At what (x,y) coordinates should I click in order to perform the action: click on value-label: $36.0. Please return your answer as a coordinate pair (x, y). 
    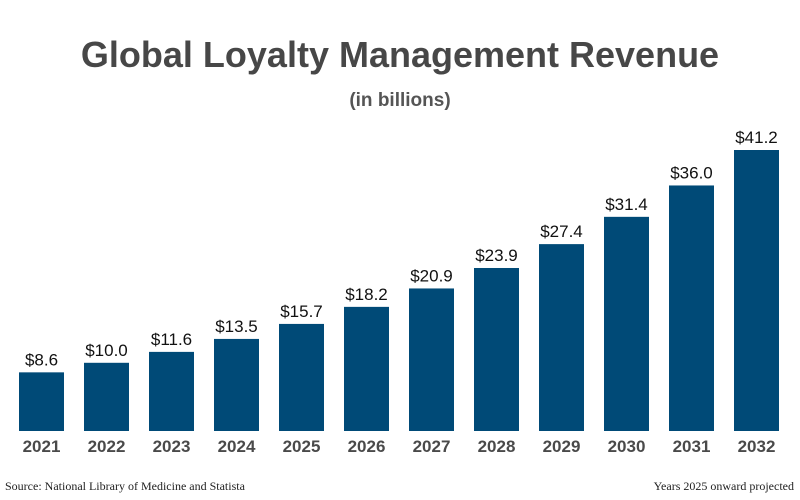
    Looking at the image, I should click on (691, 172).